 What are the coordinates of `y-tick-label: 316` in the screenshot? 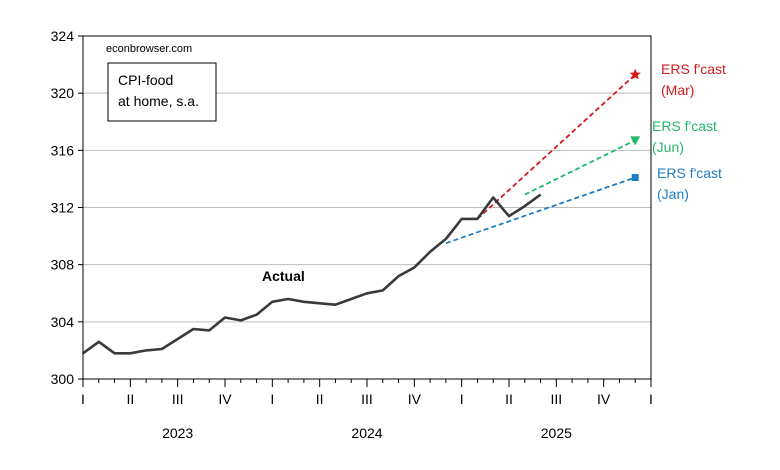 It's located at (63, 150).